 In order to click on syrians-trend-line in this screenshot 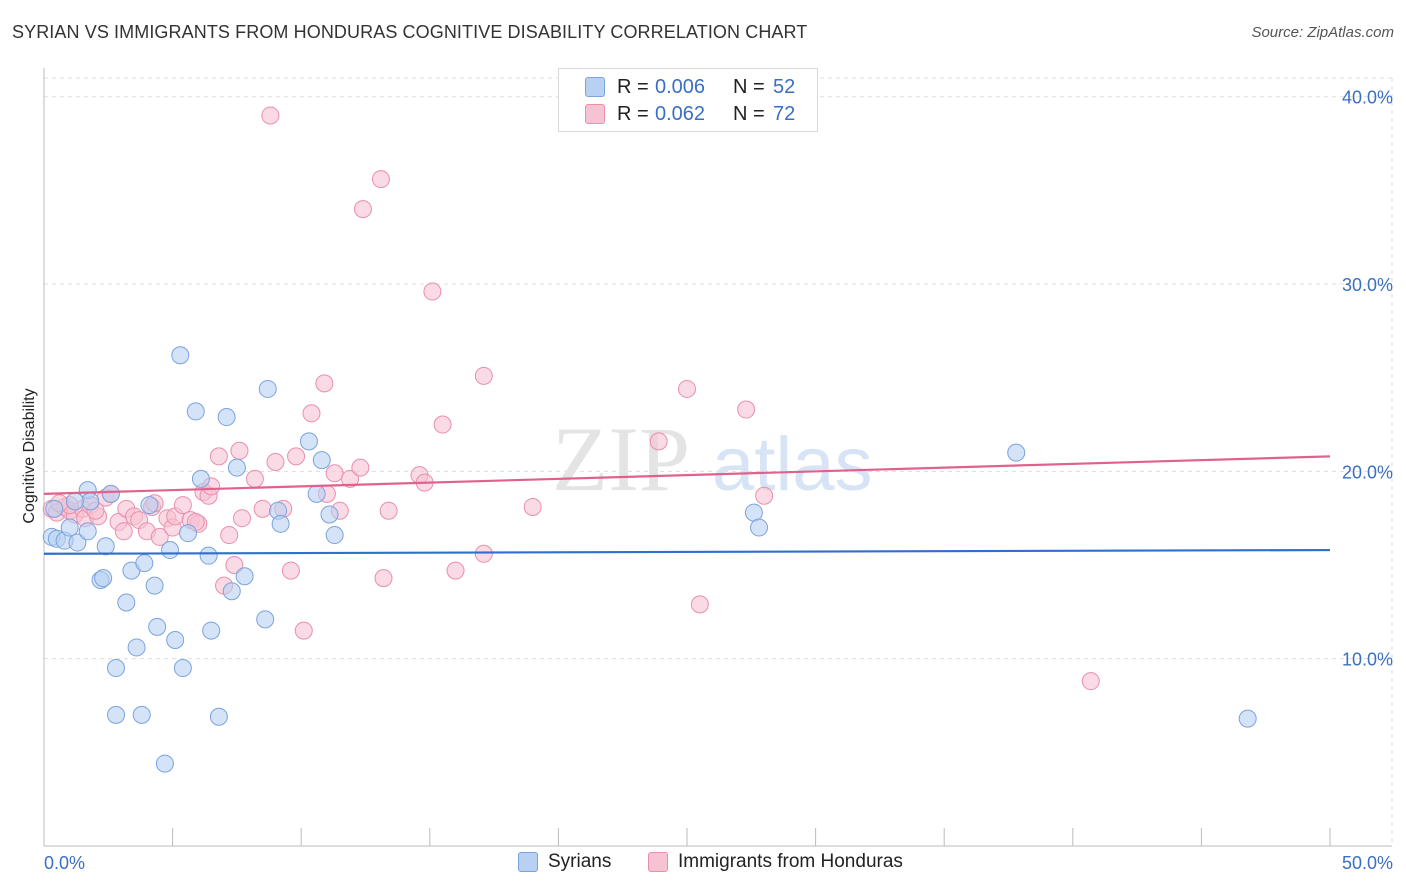, I will do `click(687, 551)`.